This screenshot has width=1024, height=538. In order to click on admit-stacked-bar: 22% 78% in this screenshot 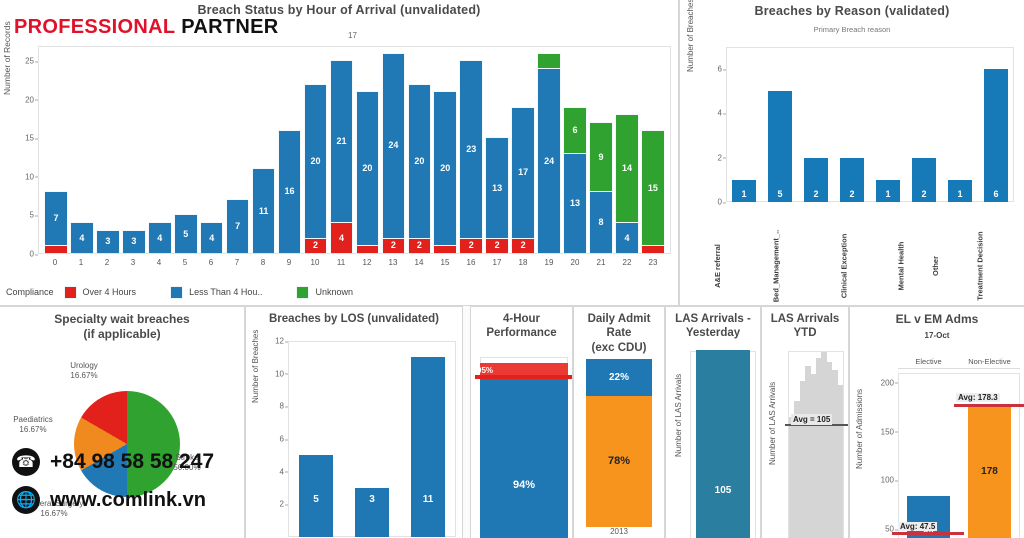, I will do `click(619, 443)`.